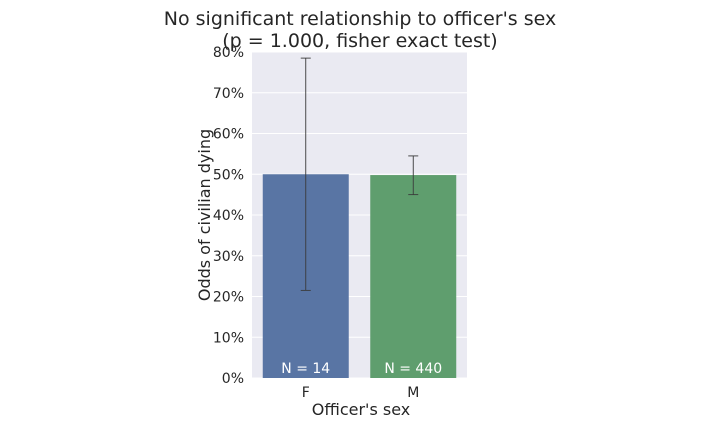 The width and height of the screenshot is (720, 432). What do you see at coordinates (413, 393) in the screenshot?
I see `x-tick-label: M` at bounding box center [413, 393].